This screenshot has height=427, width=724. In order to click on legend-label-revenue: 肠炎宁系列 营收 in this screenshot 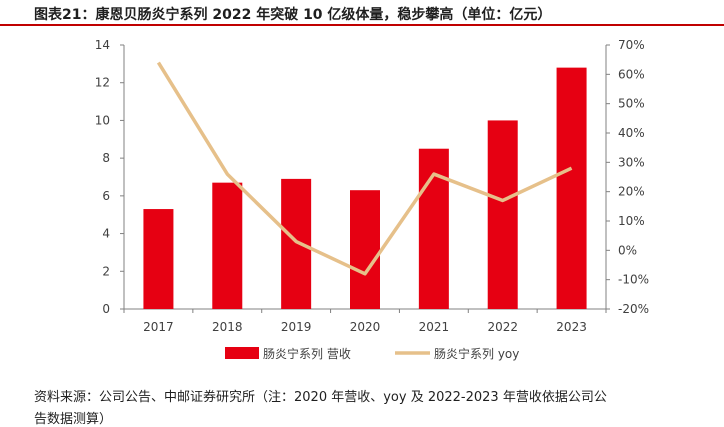, I will do `click(307, 353)`.